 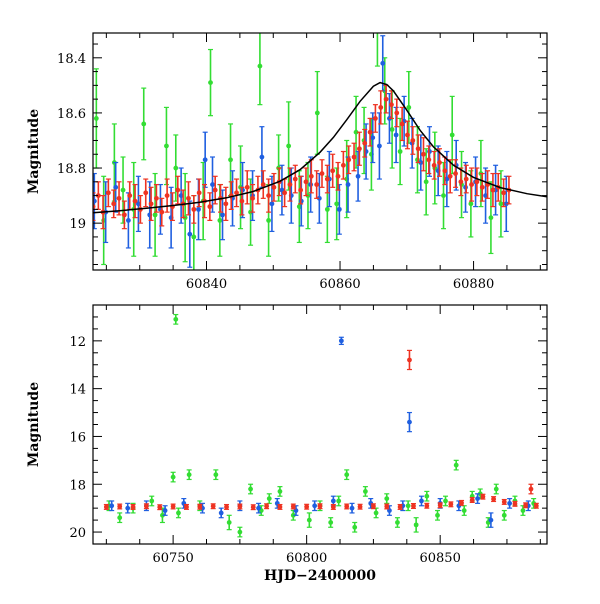 I want to click on x-tick-label: 60880, so click(x=473, y=284).